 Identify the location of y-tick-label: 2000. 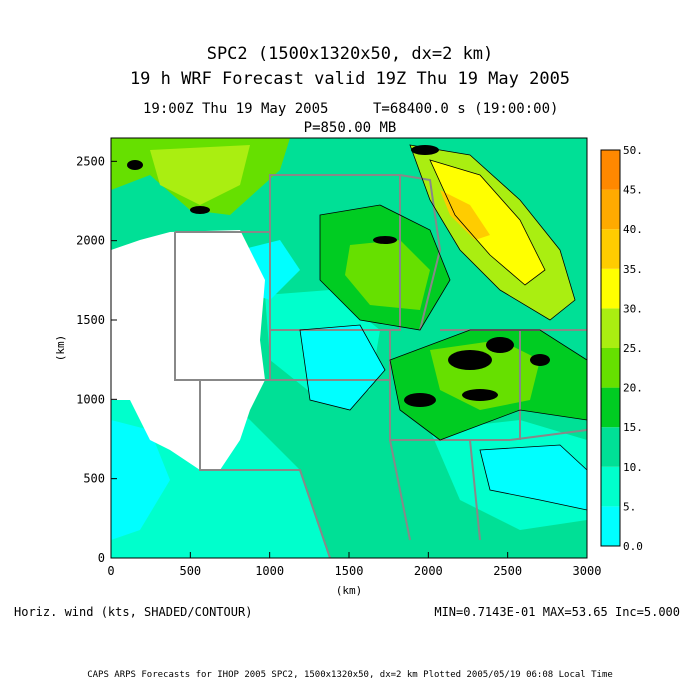
(90, 241).